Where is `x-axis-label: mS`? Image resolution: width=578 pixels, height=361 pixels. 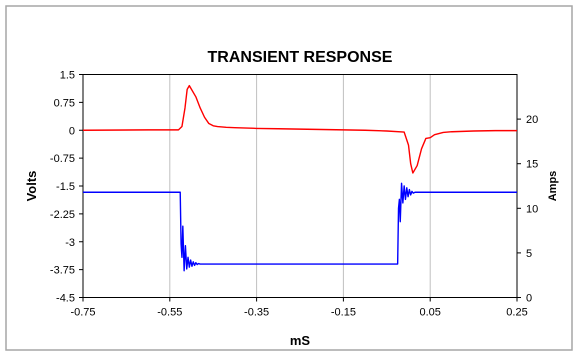
x-axis-label: mS is located at coordinates (300, 340).